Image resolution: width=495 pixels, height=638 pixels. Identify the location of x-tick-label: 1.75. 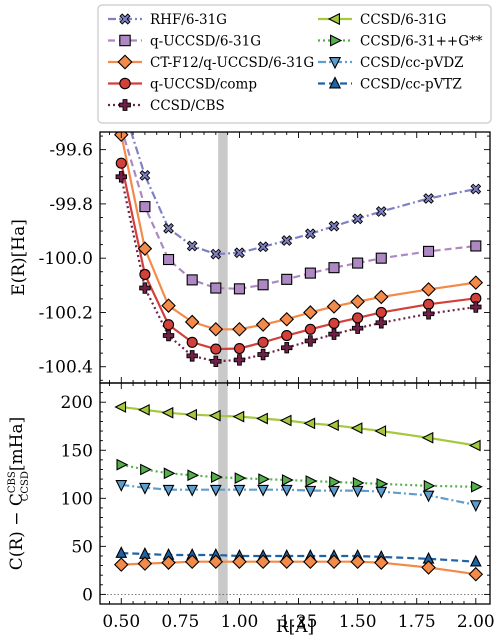
(417, 622).